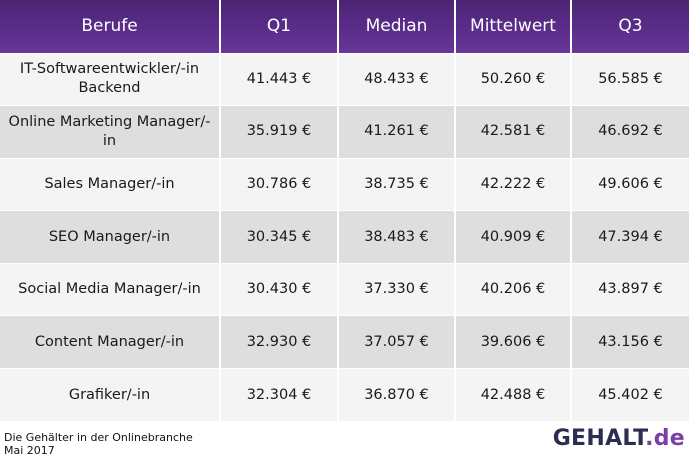  What do you see at coordinates (512, 184) in the screenshot?
I see `cell-mittelwert: 42.222 €` at bounding box center [512, 184].